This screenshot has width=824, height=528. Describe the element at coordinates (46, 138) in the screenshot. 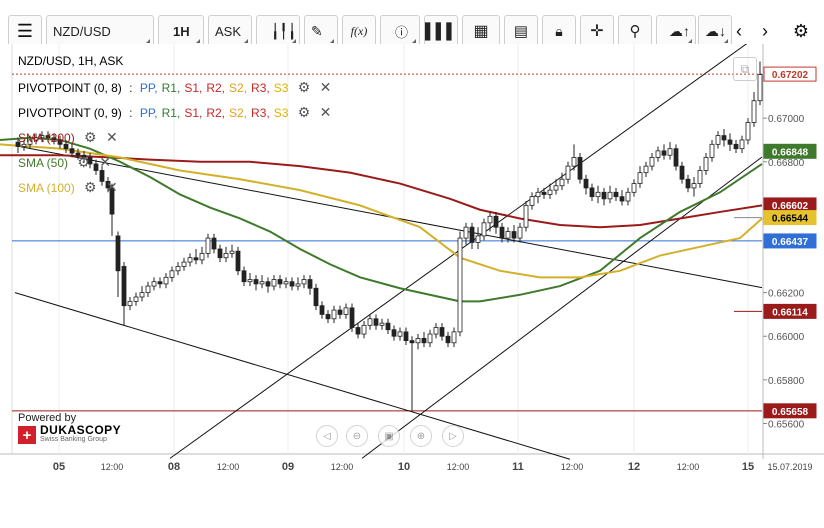

I see `sma200-legend-name: SMA (200)` at that location.